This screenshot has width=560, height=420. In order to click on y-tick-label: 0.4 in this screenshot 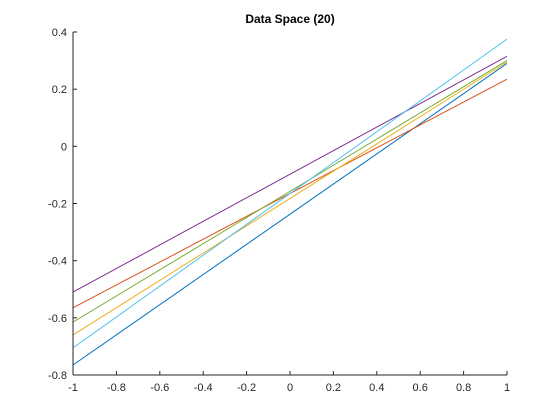, I will do `click(59, 33)`.